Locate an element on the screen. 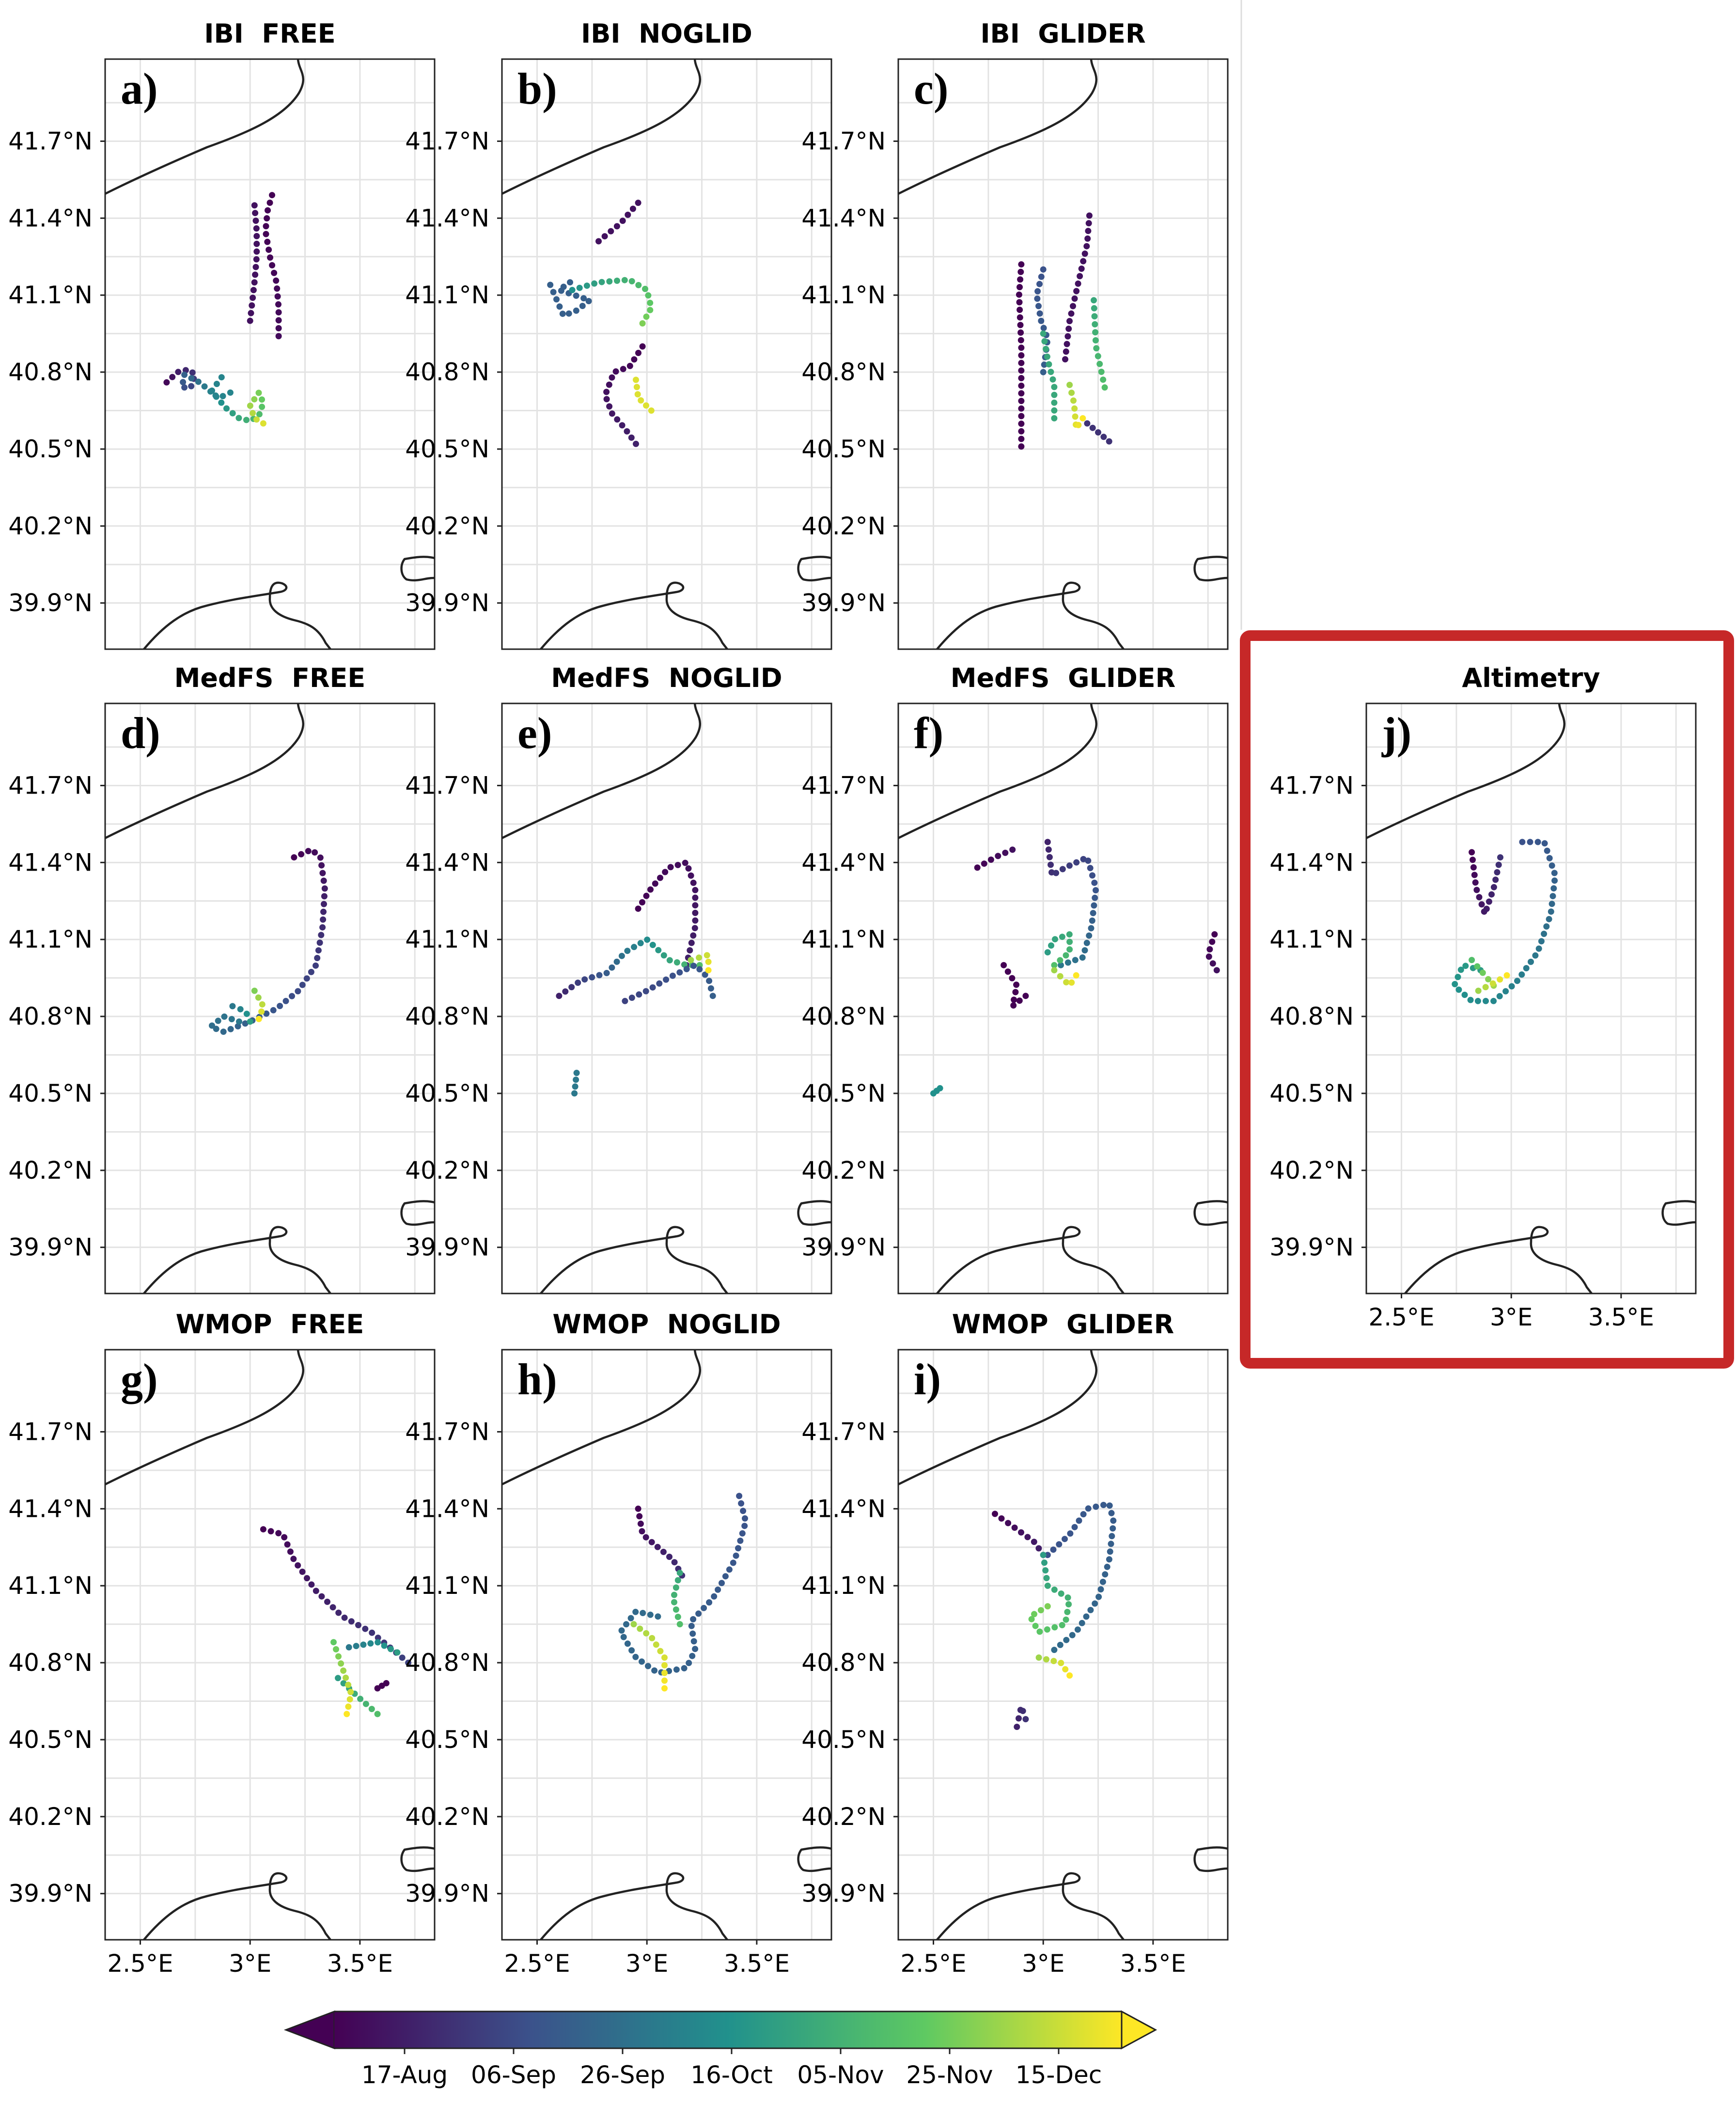 This screenshot has width=1736, height=2104. altimetry-highlight-frame is located at coordinates (1487, 1000).